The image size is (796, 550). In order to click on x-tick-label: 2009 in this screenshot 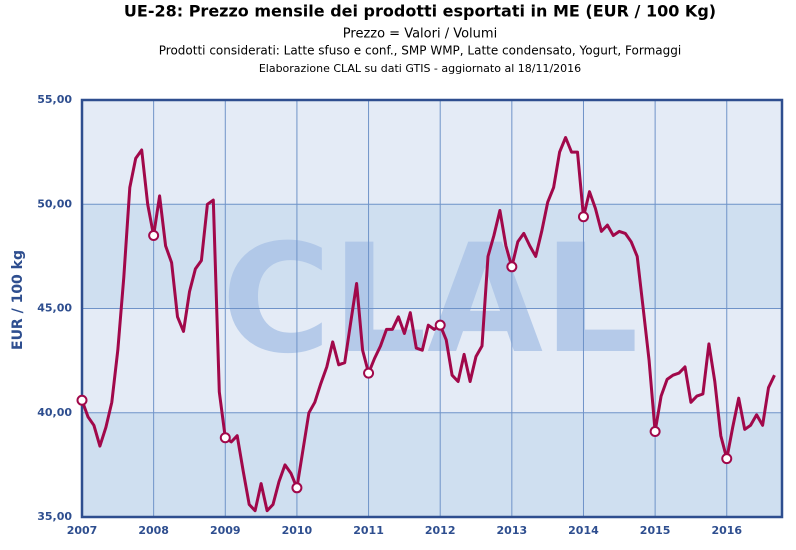, I will do `click(225, 530)`.